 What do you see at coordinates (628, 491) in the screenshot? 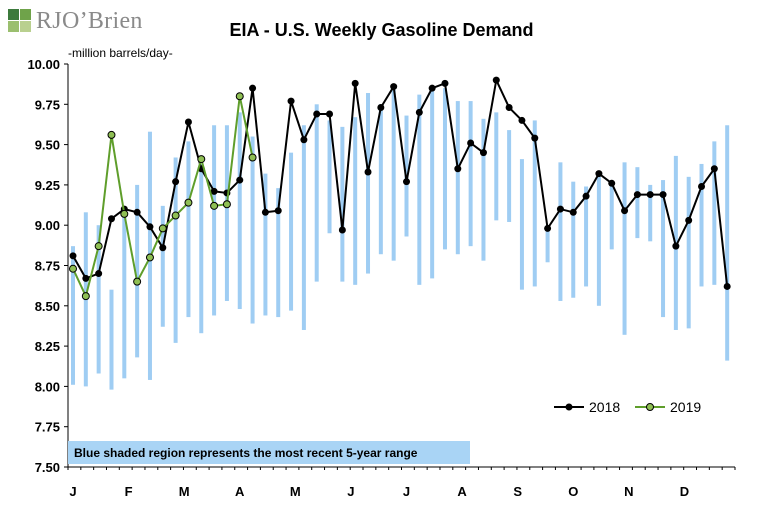
I see `x-tick-label: N` at bounding box center [628, 491].